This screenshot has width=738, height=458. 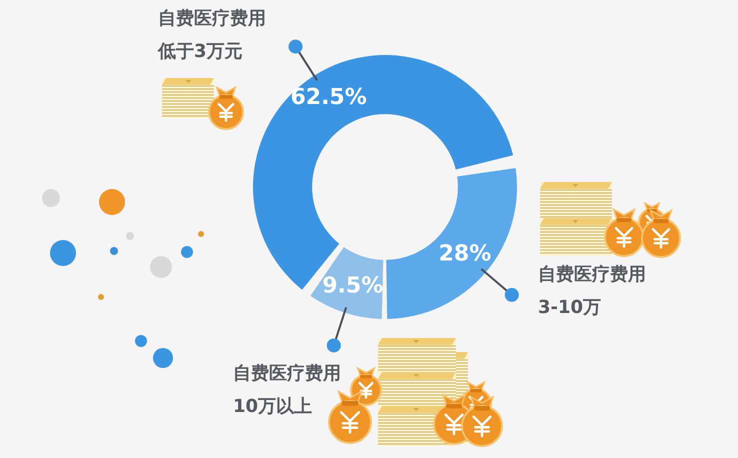 What do you see at coordinates (287, 390) in the screenshot?
I see `slice-label: 自费医疗费用10万以上` at bounding box center [287, 390].